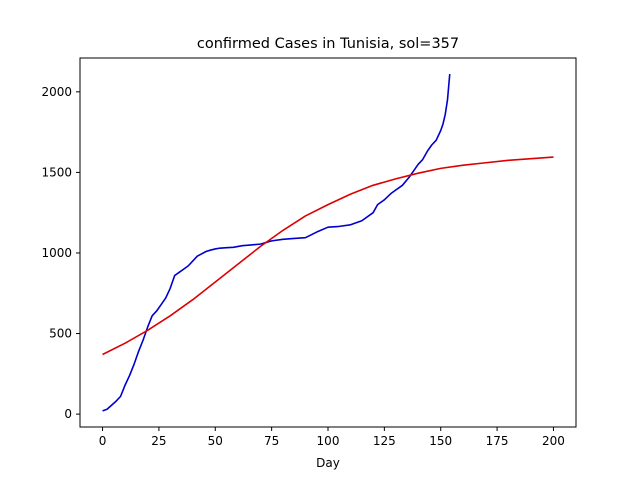 This screenshot has width=640, height=480. Describe the element at coordinates (497, 441) in the screenshot. I see `x-tick-label: 175` at that location.